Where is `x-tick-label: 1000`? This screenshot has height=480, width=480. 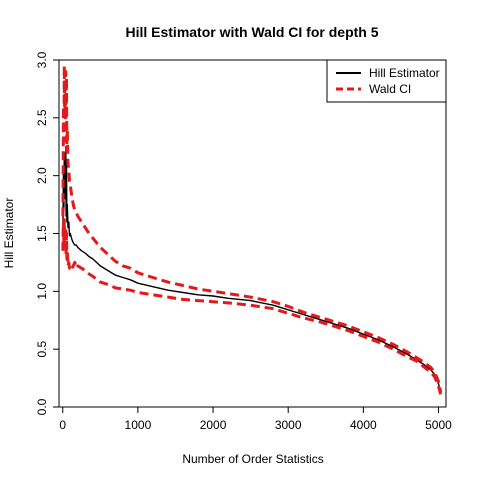
x-tick-label: 1000 is located at coordinates (138, 425).